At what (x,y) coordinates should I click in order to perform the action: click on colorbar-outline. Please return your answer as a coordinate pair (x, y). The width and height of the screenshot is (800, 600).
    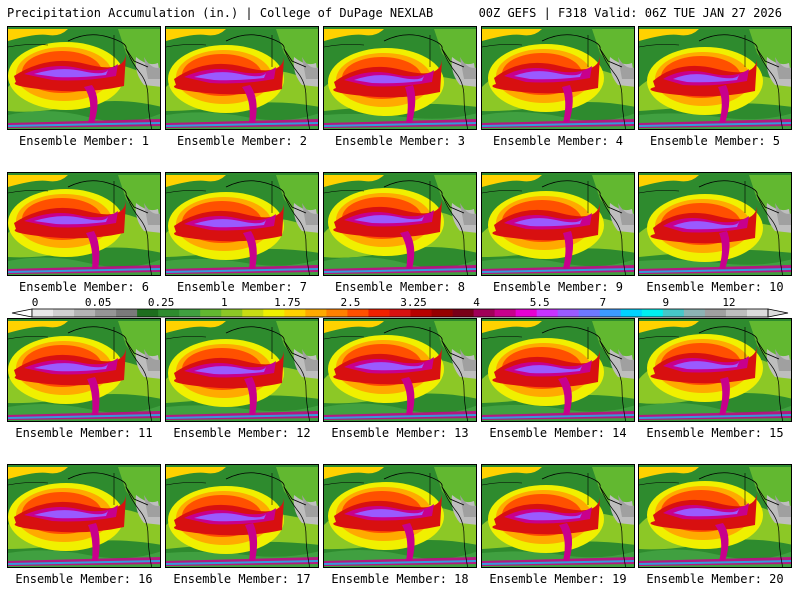
    Looking at the image, I should click on (400, 313).